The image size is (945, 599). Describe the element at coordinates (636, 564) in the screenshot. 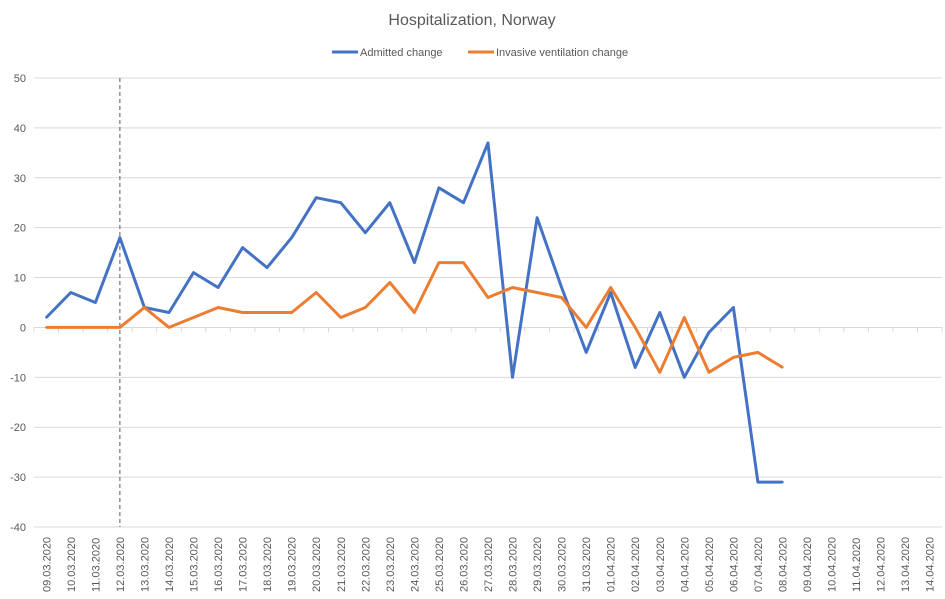

I see `x-tick-label: 02.04.2020` at that location.